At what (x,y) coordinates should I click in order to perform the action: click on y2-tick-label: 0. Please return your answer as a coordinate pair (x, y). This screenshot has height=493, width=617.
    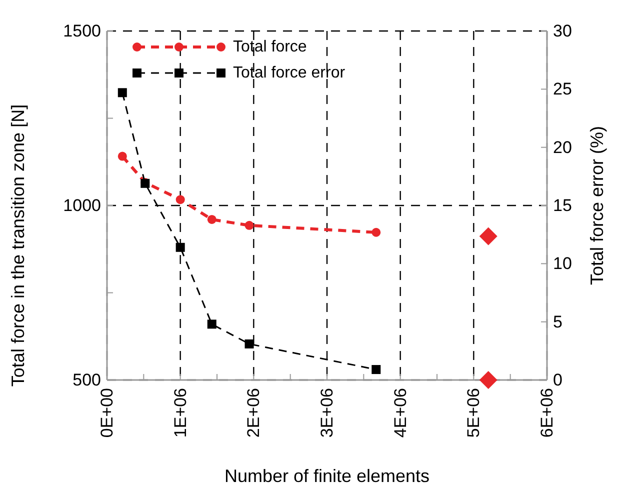
    Looking at the image, I should click on (557, 380).